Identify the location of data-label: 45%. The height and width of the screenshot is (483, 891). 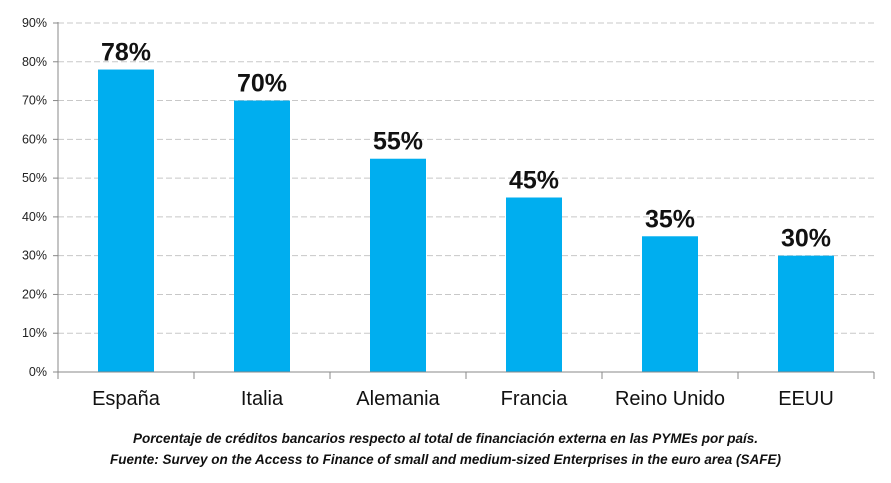
(534, 181).